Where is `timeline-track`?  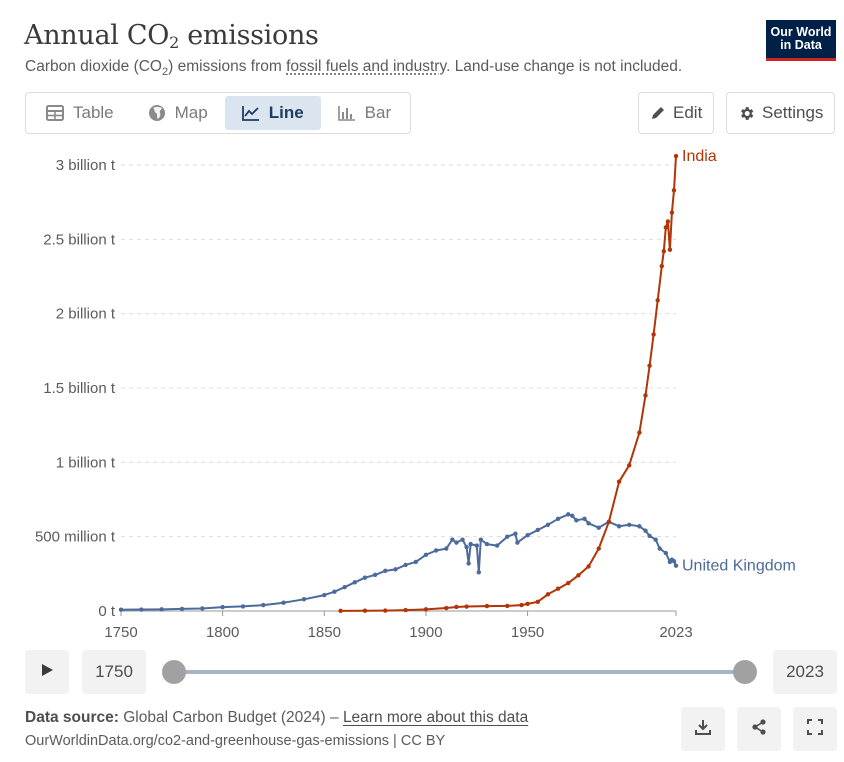
timeline-track is located at coordinates (460, 672).